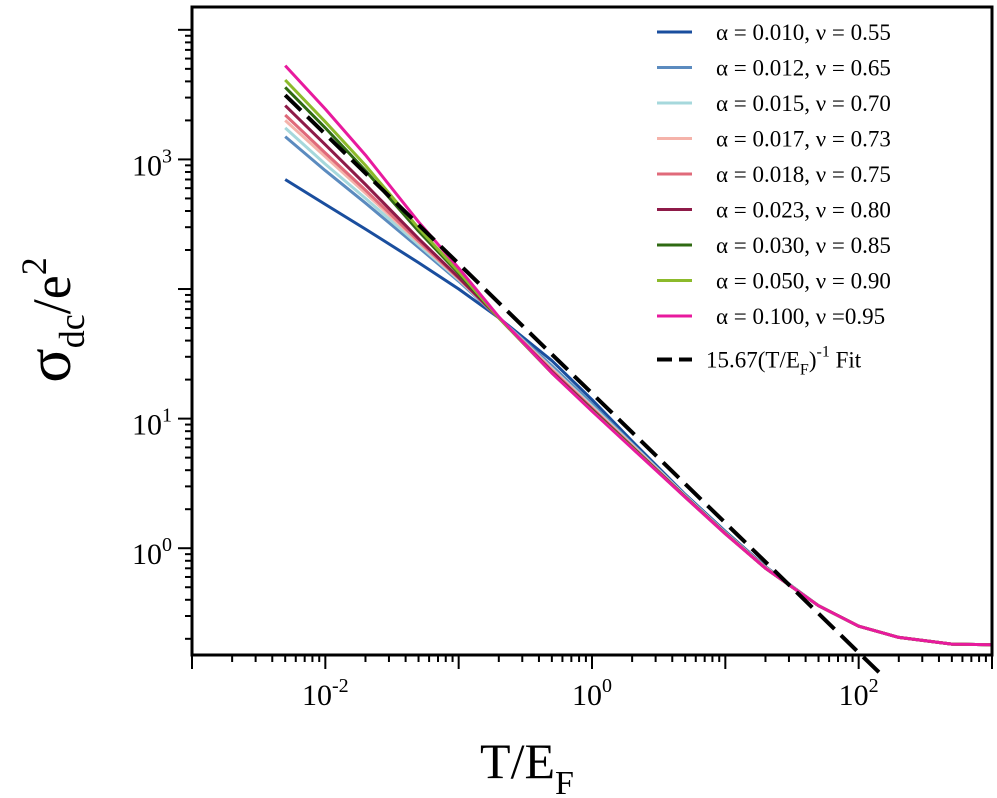 The height and width of the screenshot is (798, 997). What do you see at coordinates (517, 761) in the screenshot?
I see `x-axis-label-main: T/E` at bounding box center [517, 761].